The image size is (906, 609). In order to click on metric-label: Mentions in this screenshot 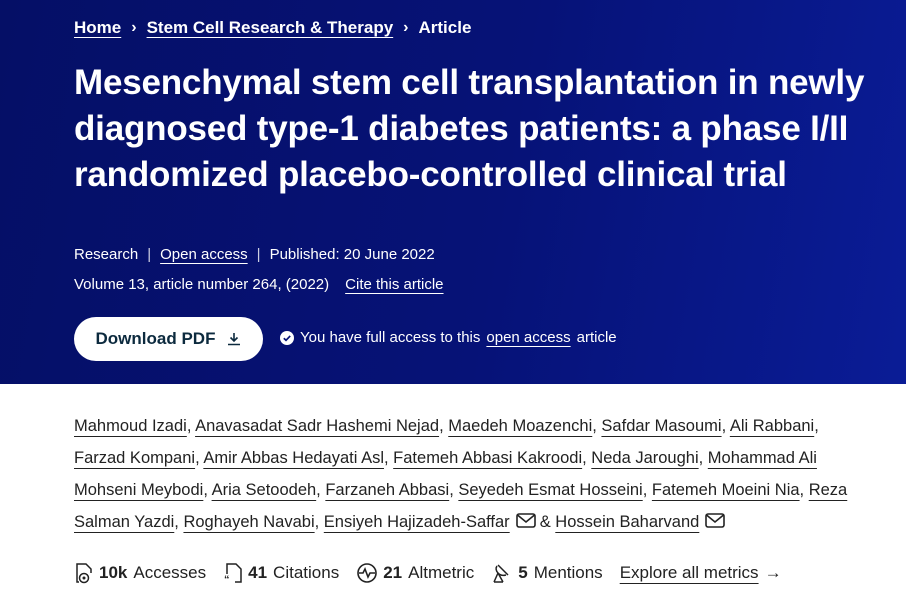, I will do `click(568, 572)`.